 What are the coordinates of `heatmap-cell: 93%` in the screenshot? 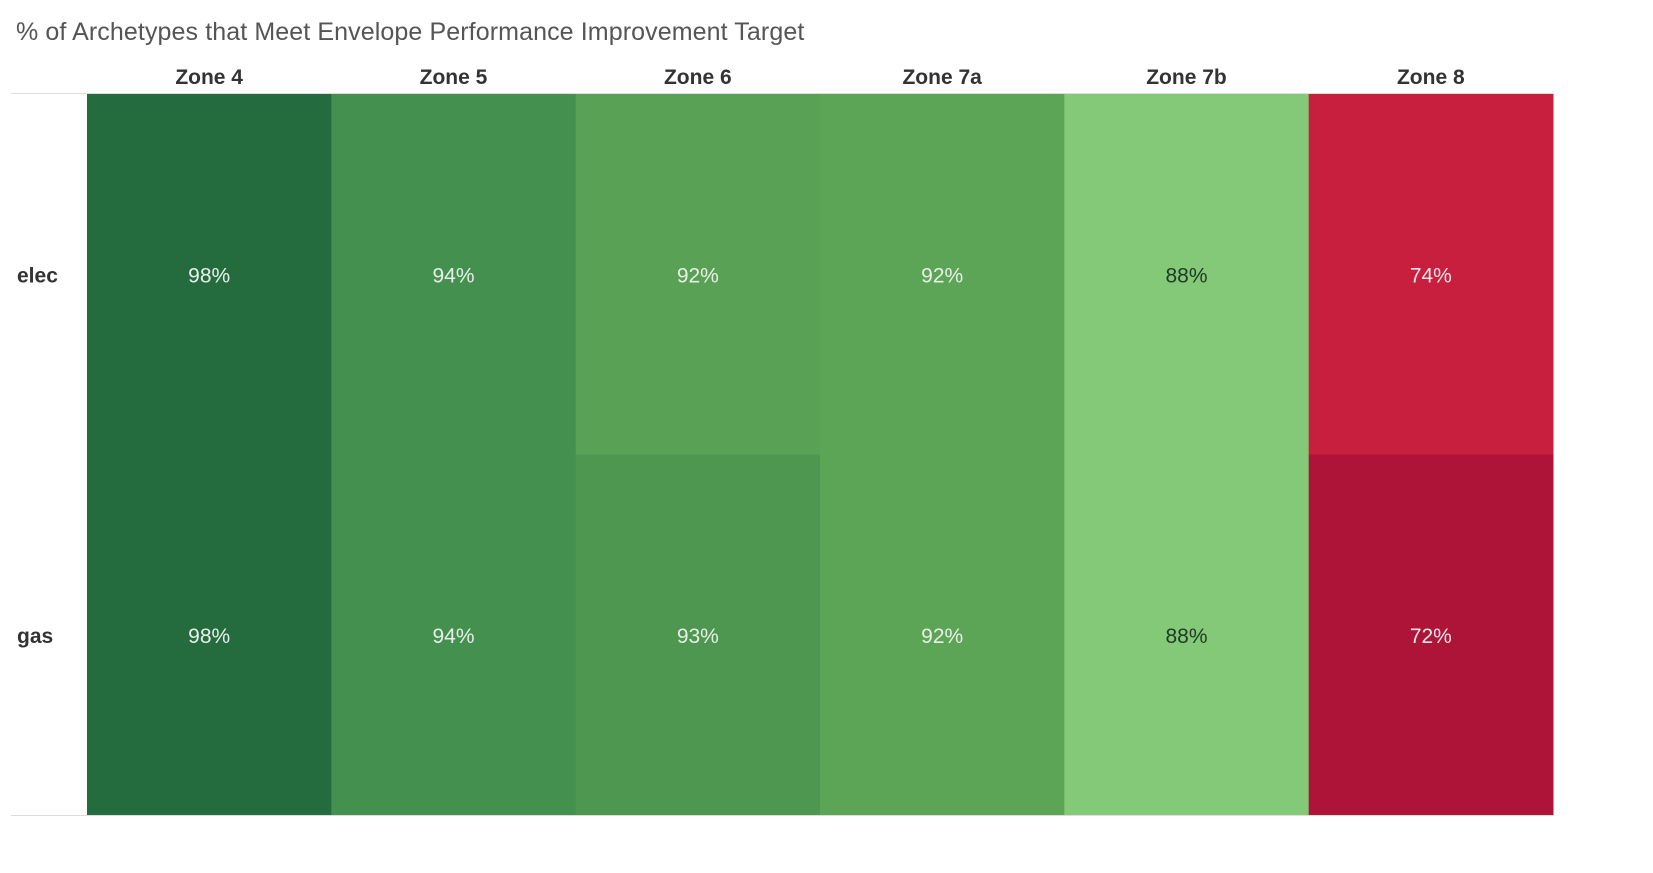 It's located at (698, 635).